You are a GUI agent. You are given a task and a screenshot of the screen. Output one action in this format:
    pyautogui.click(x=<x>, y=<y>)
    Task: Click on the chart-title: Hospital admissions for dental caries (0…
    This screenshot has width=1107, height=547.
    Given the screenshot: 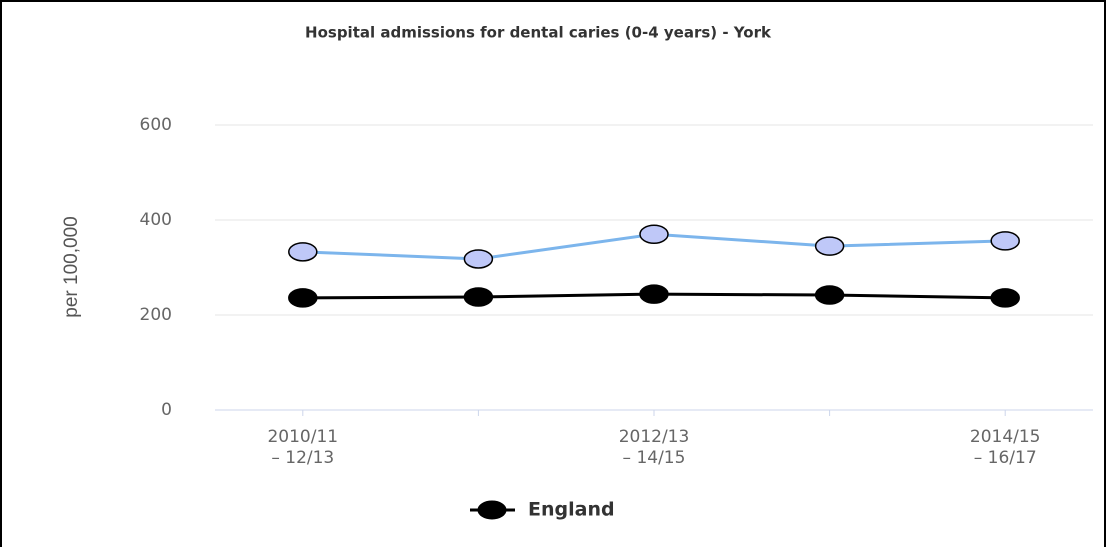 What is the action you would take?
    pyautogui.click(x=538, y=33)
    